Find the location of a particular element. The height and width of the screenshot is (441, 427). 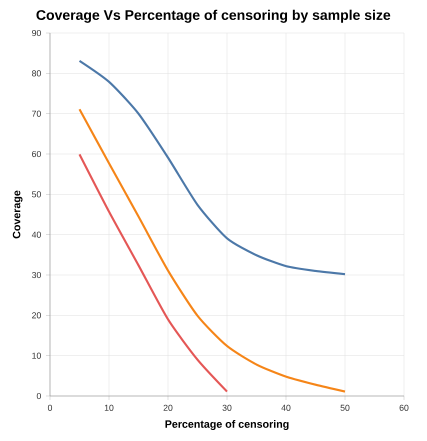

y-tick-label: 0 is located at coordinates (38, 396).